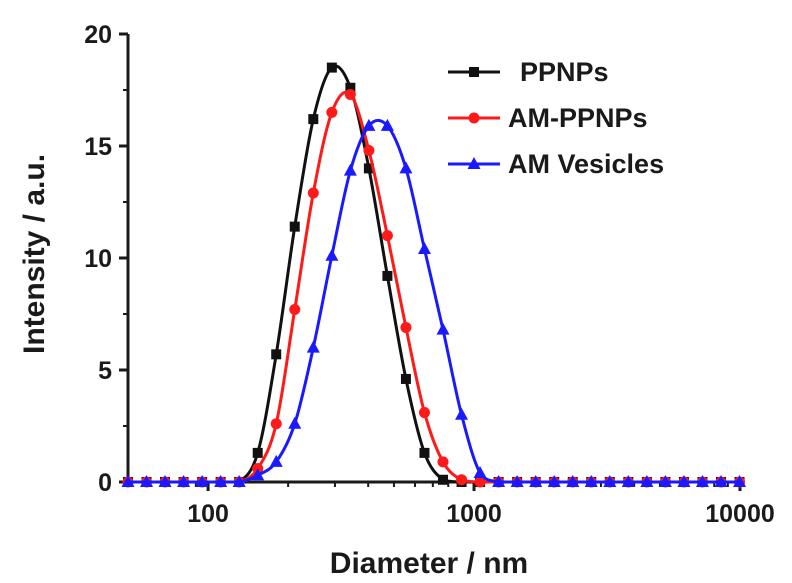 Image resolution: width=792 pixels, height=583 pixels. Describe the element at coordinates (34, 254) in the screenshot. I see `y-axis-title: Intensity / a.u.` at that location.